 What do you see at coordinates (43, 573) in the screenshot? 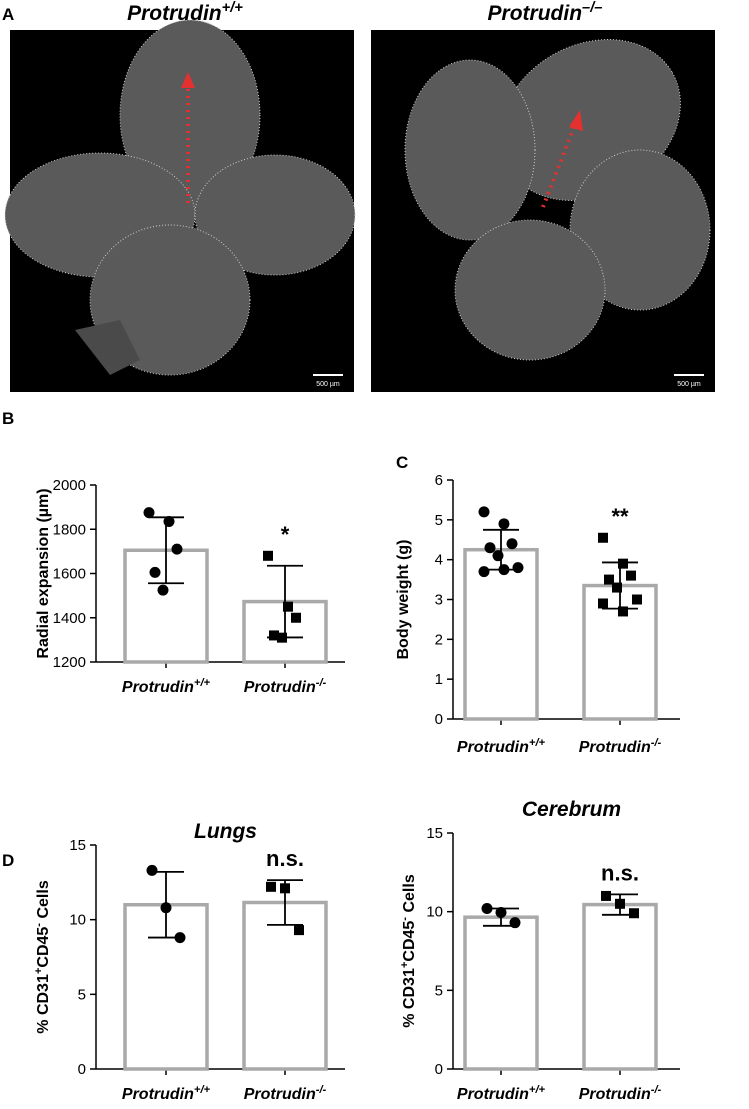
I see `y-axis-label: Radial expansion (µm)` at bounding box center [43, 573].